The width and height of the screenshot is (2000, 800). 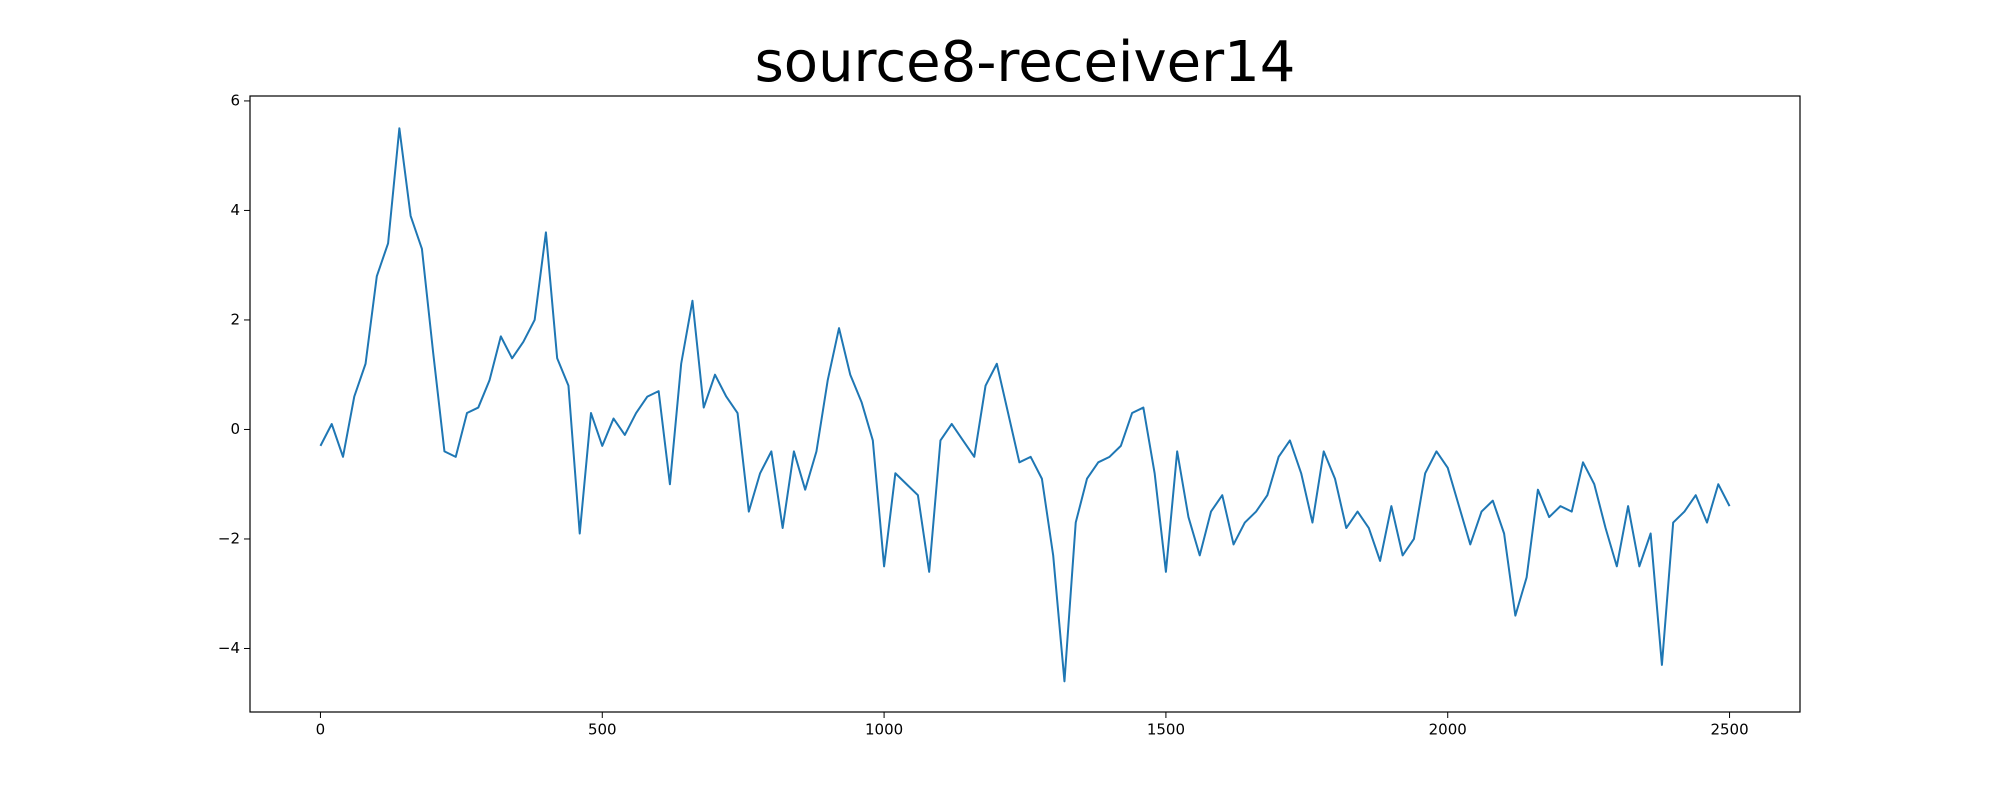 I want to click on y-tick-label: −2, so click(x=229, y=538).